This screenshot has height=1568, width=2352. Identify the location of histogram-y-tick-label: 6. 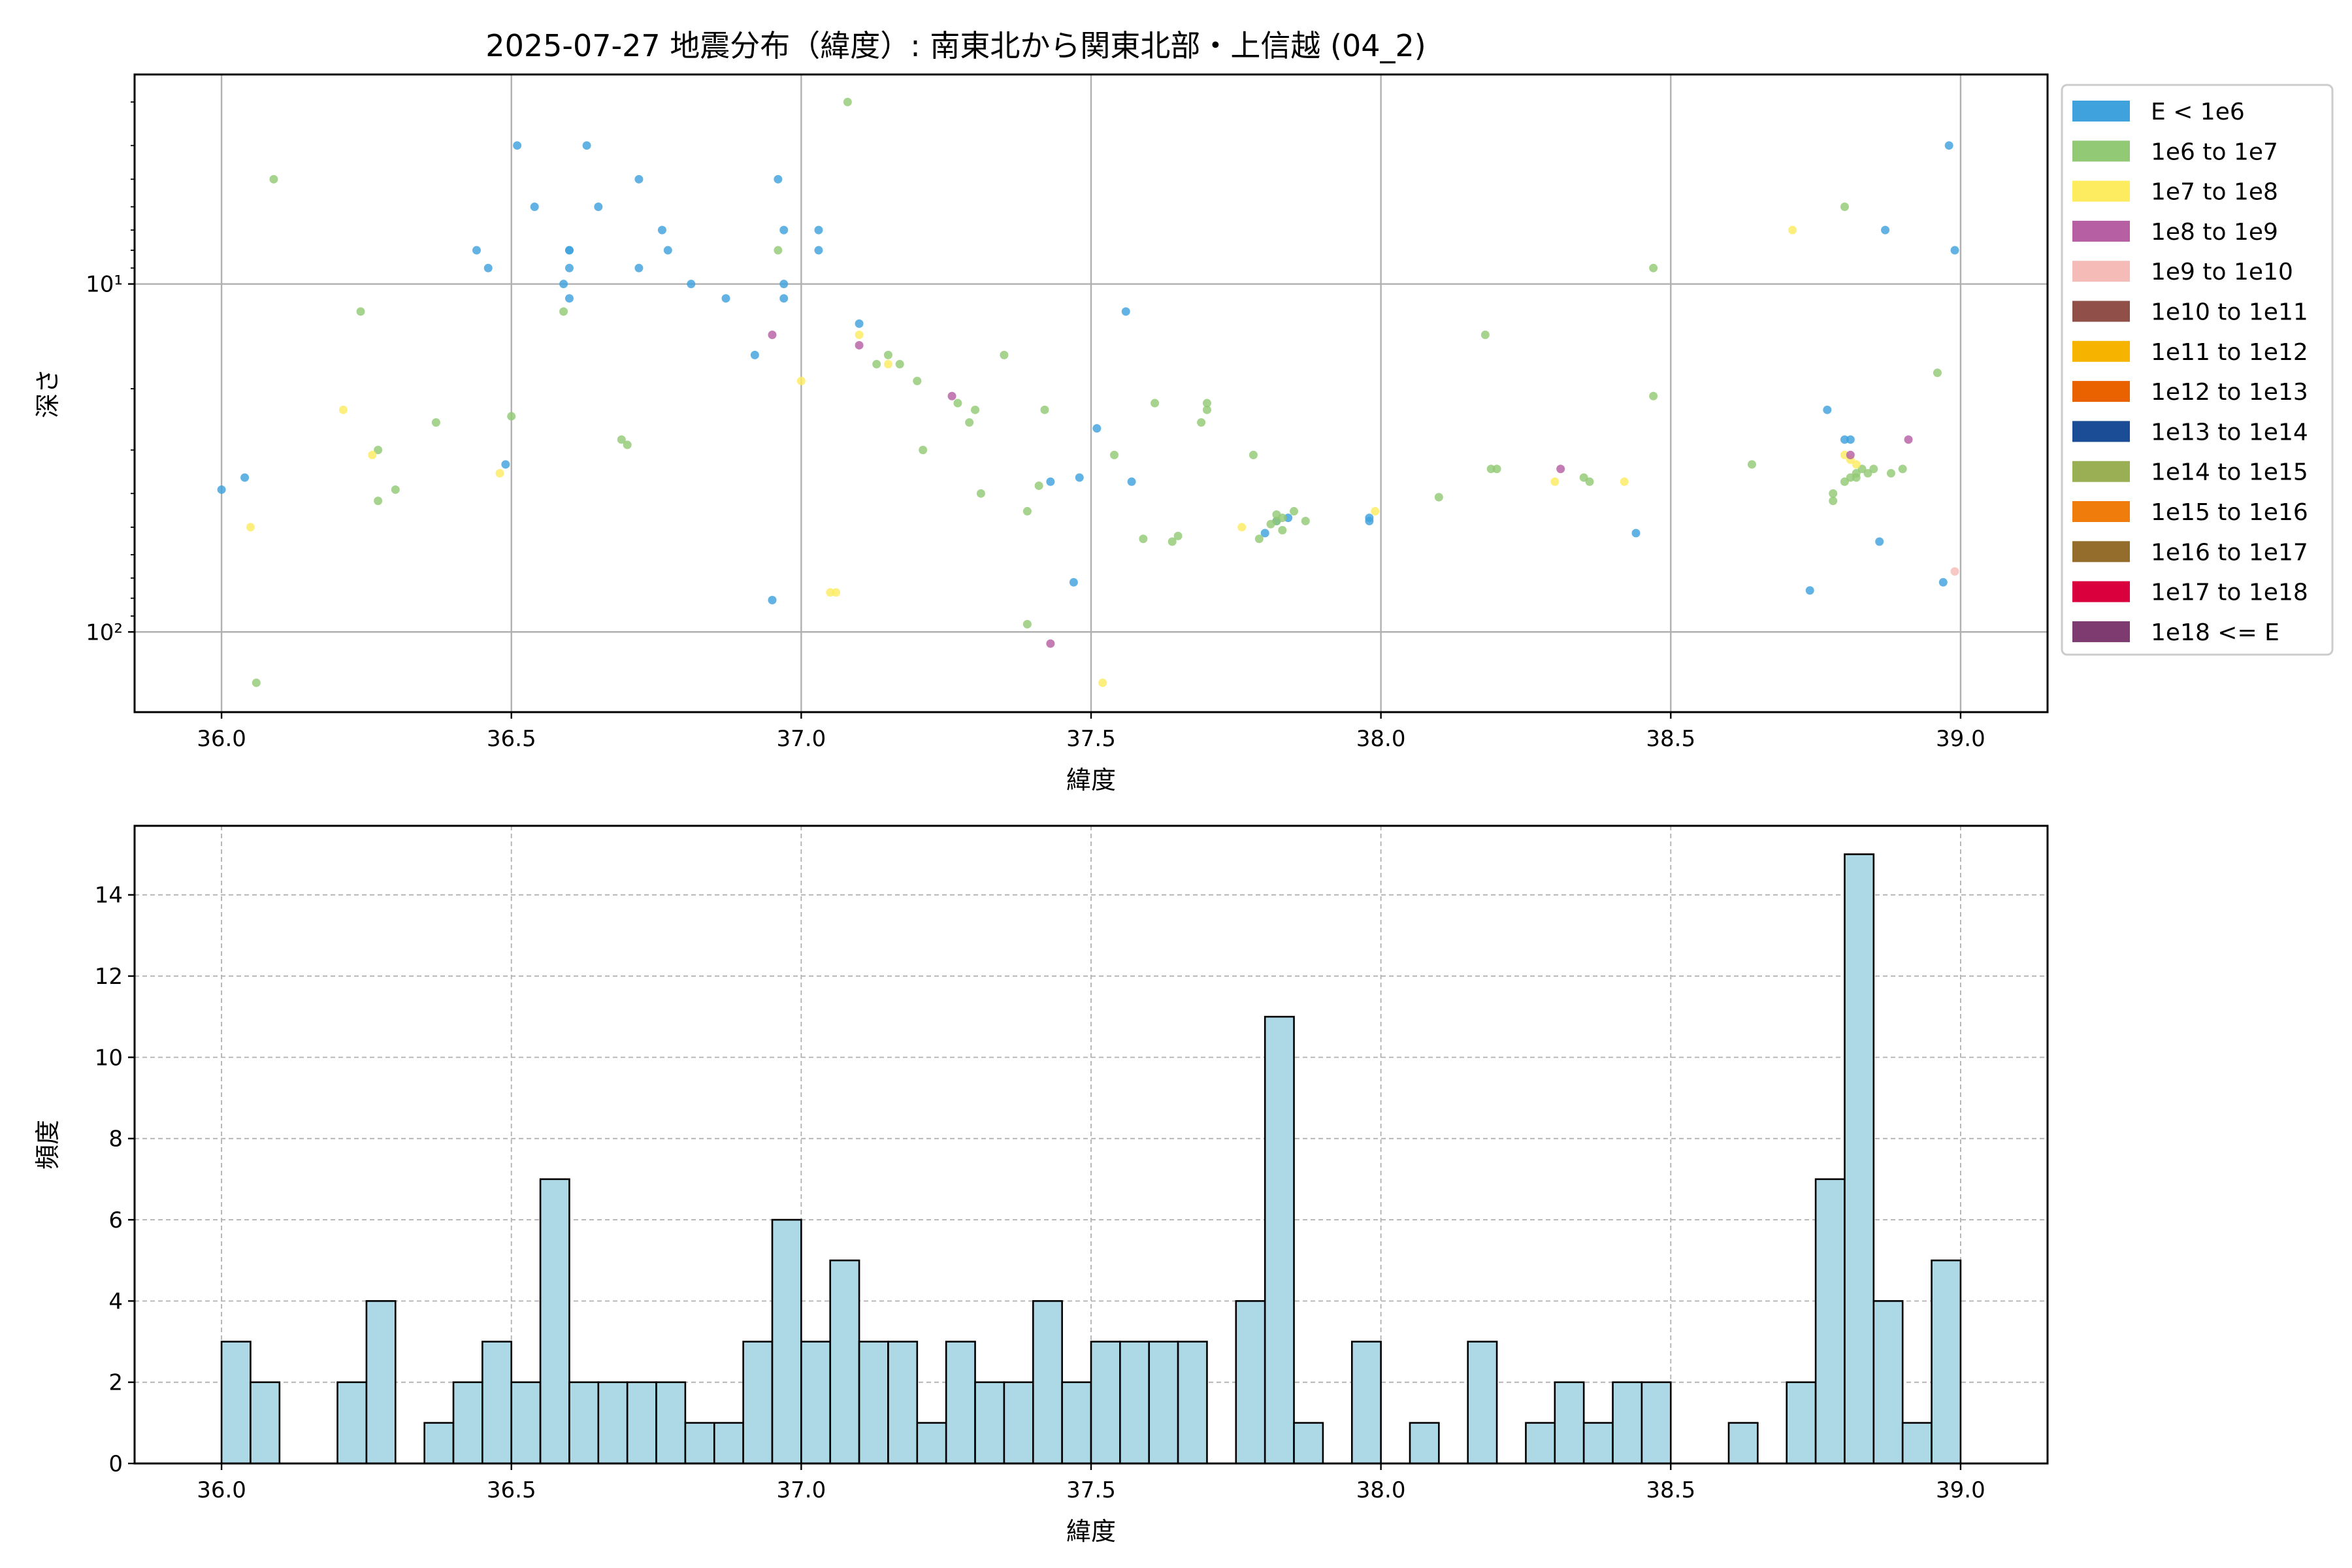
(115, 1220).